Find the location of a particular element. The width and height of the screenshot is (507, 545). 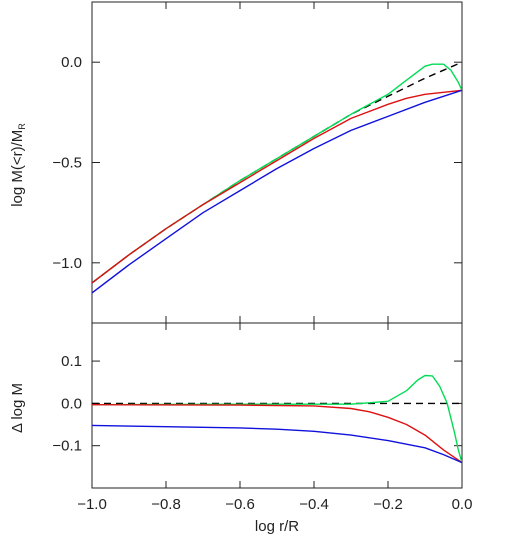

top-y-axis-title: log M(<r)/MR is located at coordinates (18, 165).